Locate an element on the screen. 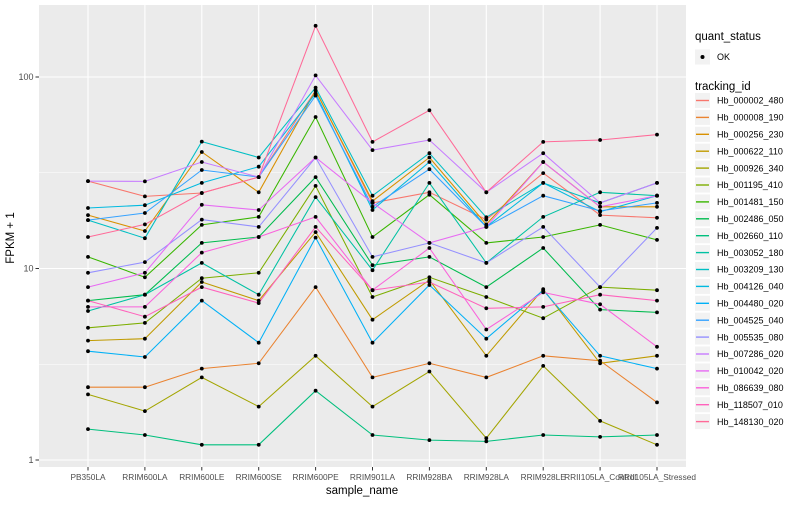 Image resolution: width=800 pixels, height=505 pixels. legend-item: Hb_000008_190 is located at coordinates (739, 117).